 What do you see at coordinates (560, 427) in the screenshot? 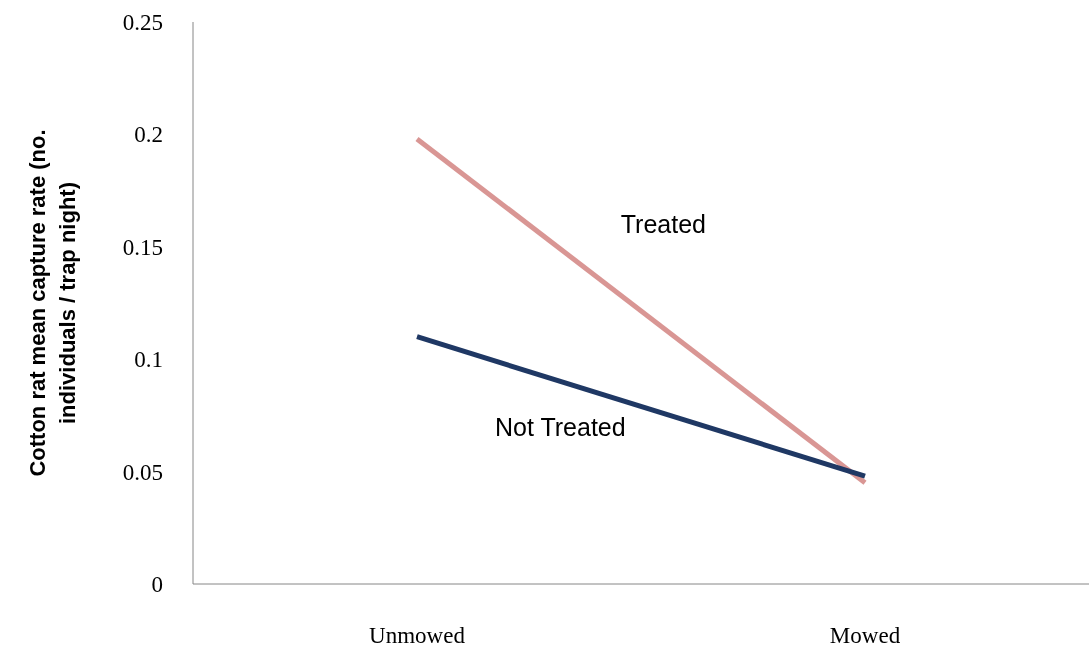
I see `series-label: Not Treated` at bounding box center [560, 427].